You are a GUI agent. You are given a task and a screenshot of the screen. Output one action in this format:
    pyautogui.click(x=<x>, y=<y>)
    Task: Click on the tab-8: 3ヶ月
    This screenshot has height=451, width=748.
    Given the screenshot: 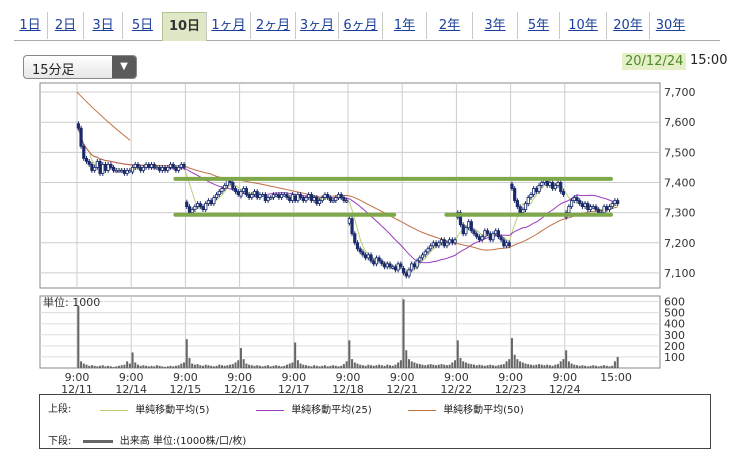 What is the action you would take?
    pyautogui.click(x=316, y=25)
    